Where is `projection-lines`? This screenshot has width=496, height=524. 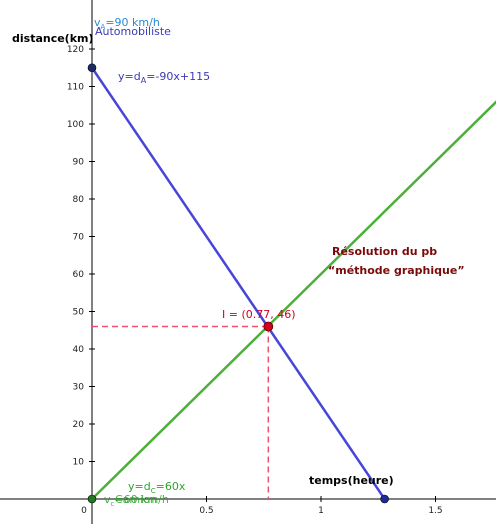 projection-lines is located at coordinates (181, 412).